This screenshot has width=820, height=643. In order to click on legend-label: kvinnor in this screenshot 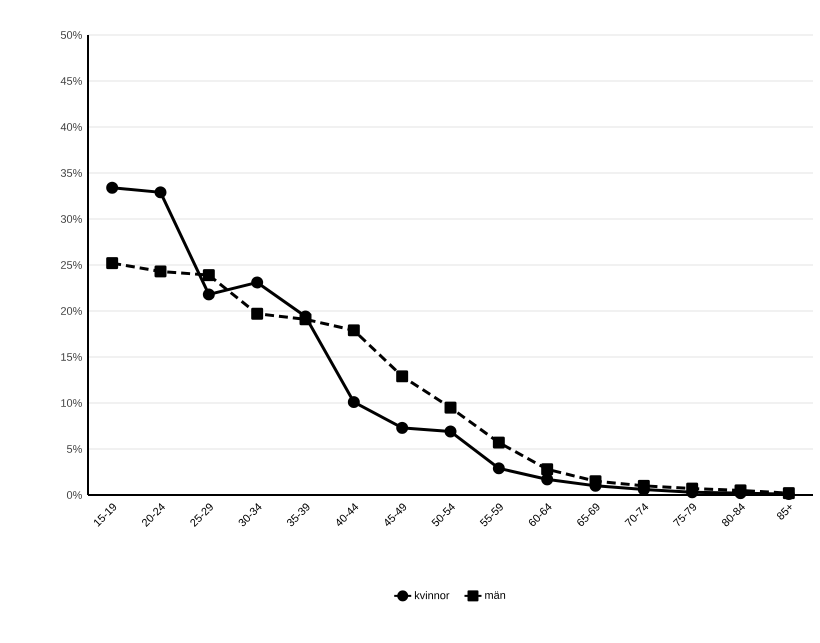, I will do `click(432, 595)`.